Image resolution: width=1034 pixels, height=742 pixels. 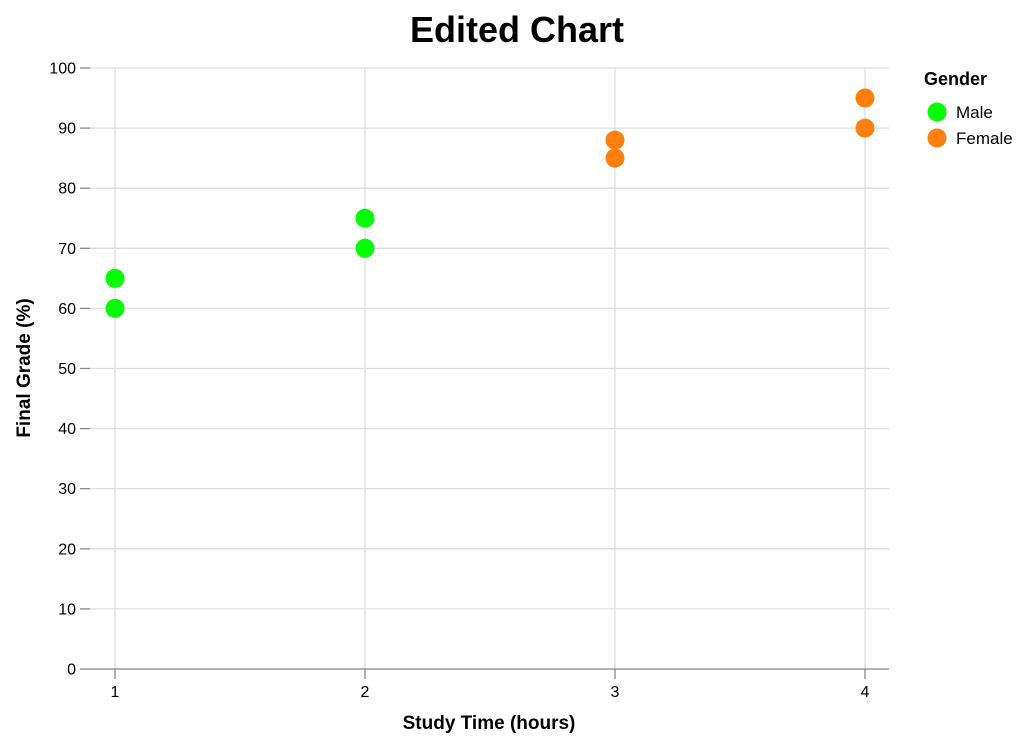 I want to click on y-tick-label: 30, so click(x=67, y=489).